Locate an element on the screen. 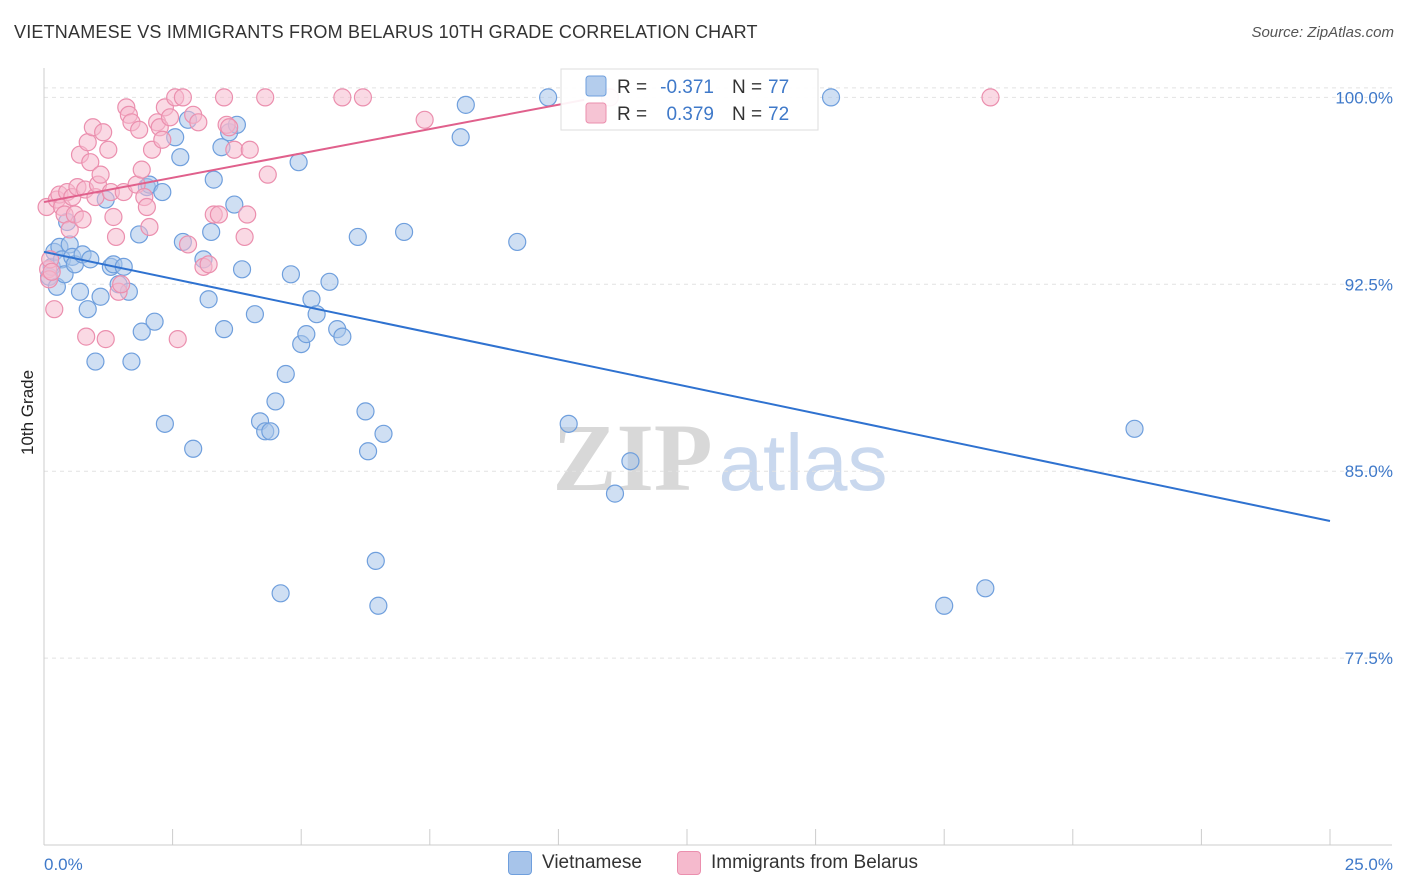 The image size is (1406, 892). y-axis-label: 10th Grade is located at coordinates (27, 412).